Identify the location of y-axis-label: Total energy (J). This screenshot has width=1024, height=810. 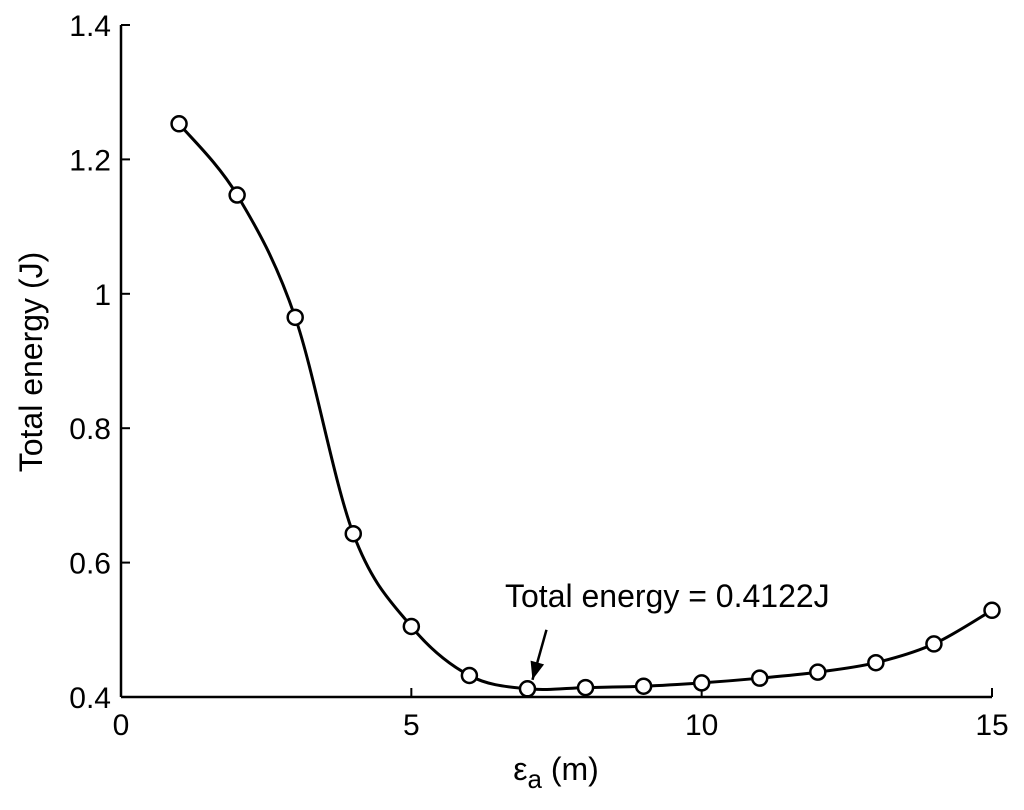
(31, 362).